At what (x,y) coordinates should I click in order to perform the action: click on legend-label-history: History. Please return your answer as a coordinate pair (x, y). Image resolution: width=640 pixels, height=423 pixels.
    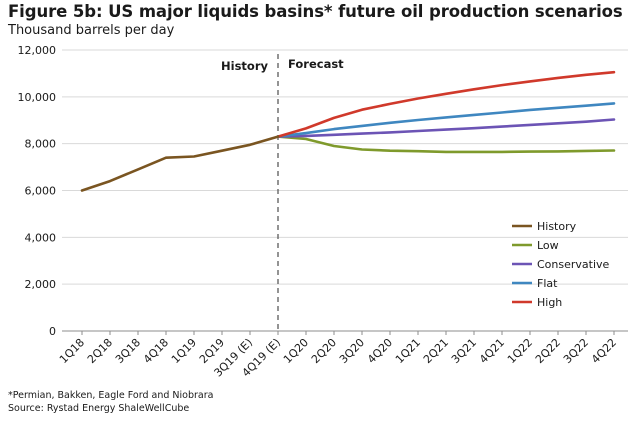
    Looking at the image, I should click on (557, 226).